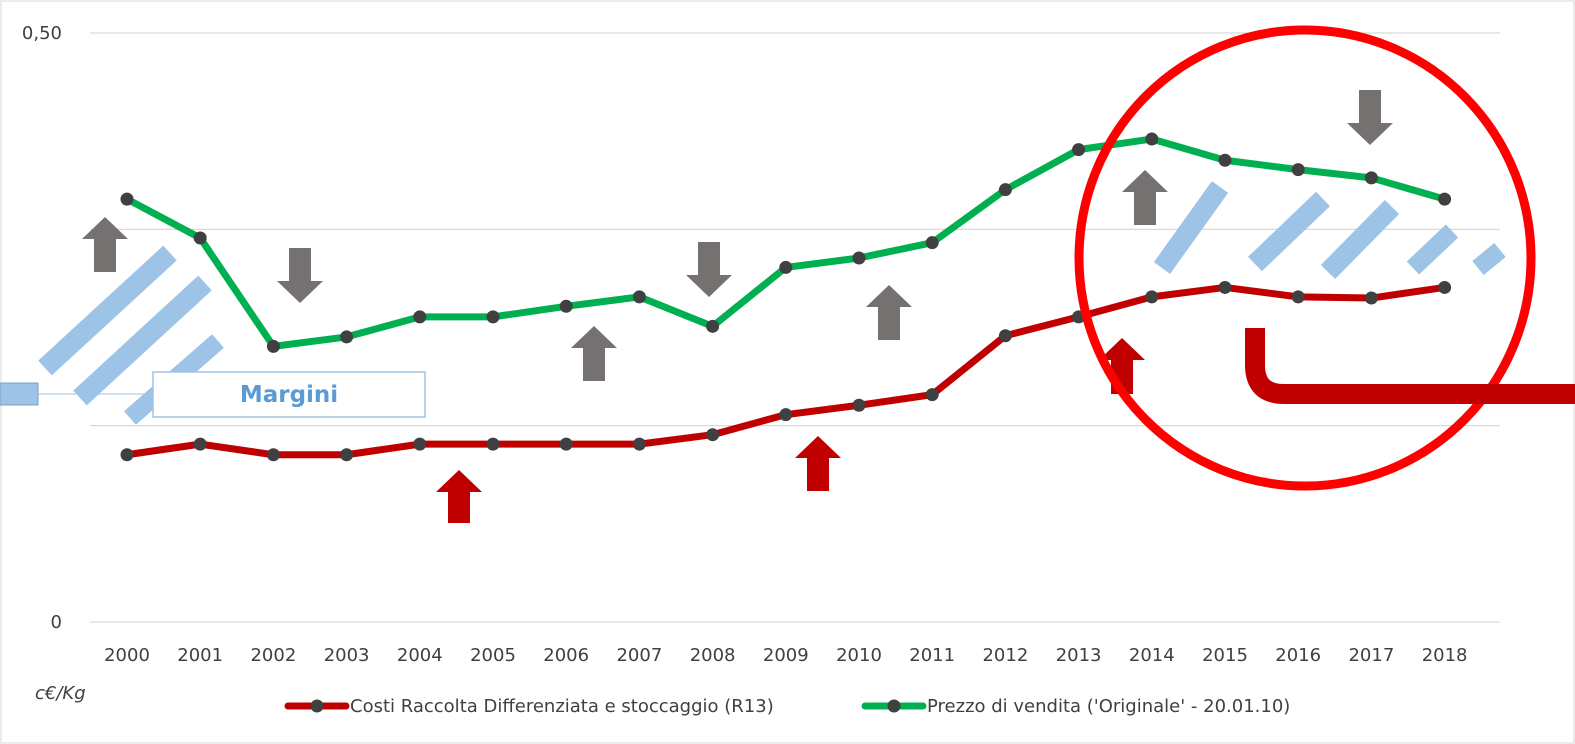 This screenshot has height=744, width=1575. Describe the element at coordinates (1410, 366) in the screenshot. I see `connector-arrow` at that location.